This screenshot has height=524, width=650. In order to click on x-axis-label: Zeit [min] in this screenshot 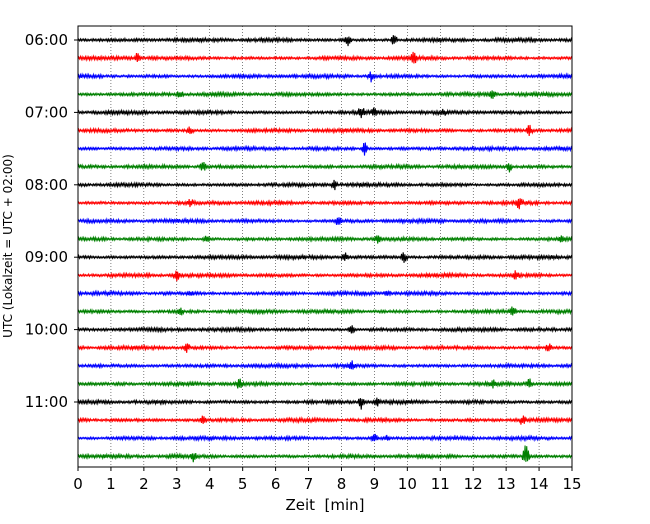, I will do `click(324, 505)`.